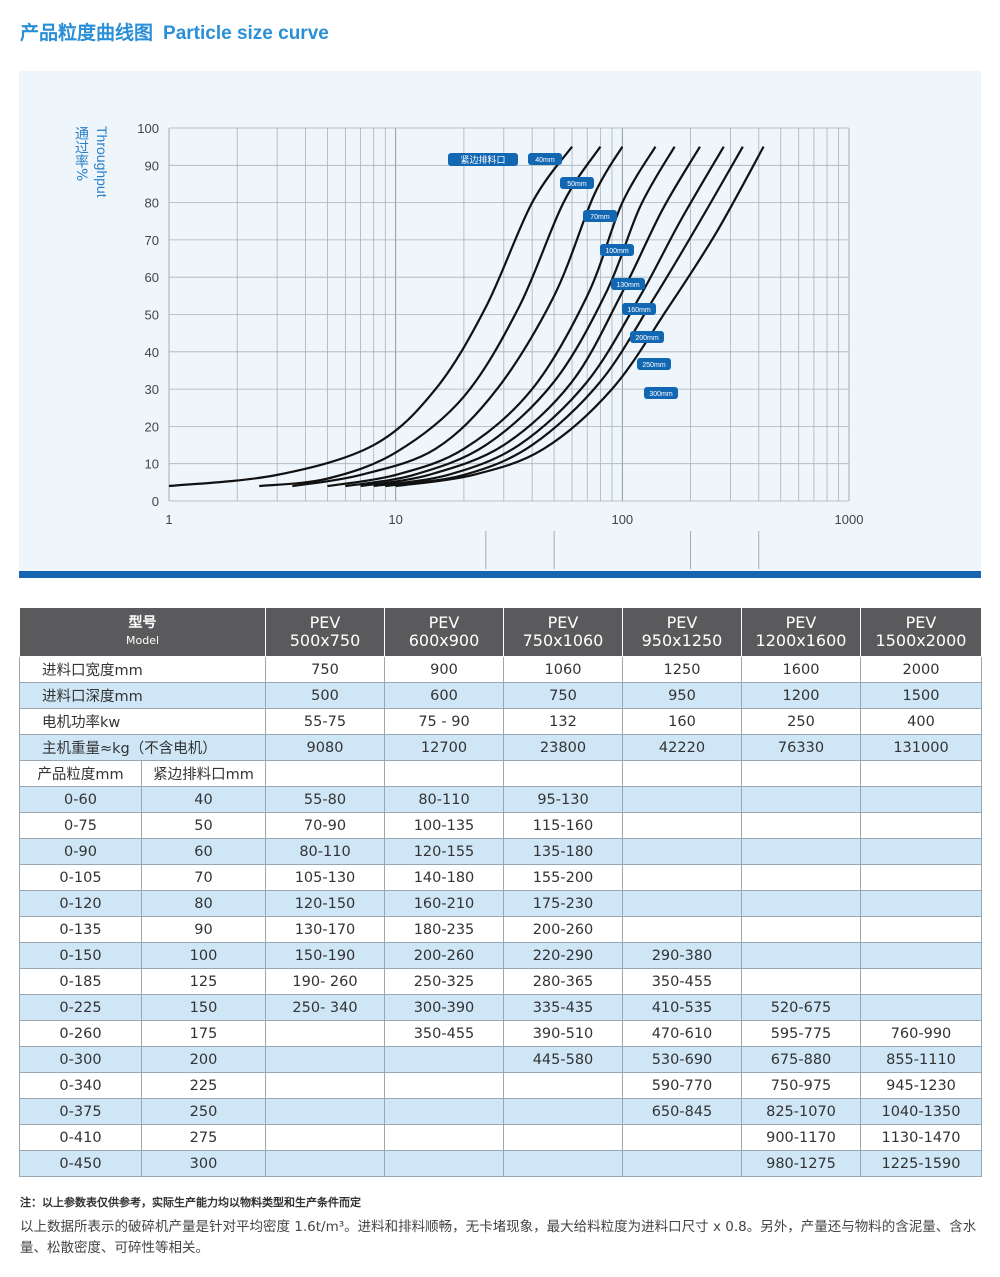 The width and height of the screenshot is (1000, 1277). What do you see at coordinates (325, 877) in the screenshot?
I see `capacity-value: 105-130` at bounding box center [325, 877].